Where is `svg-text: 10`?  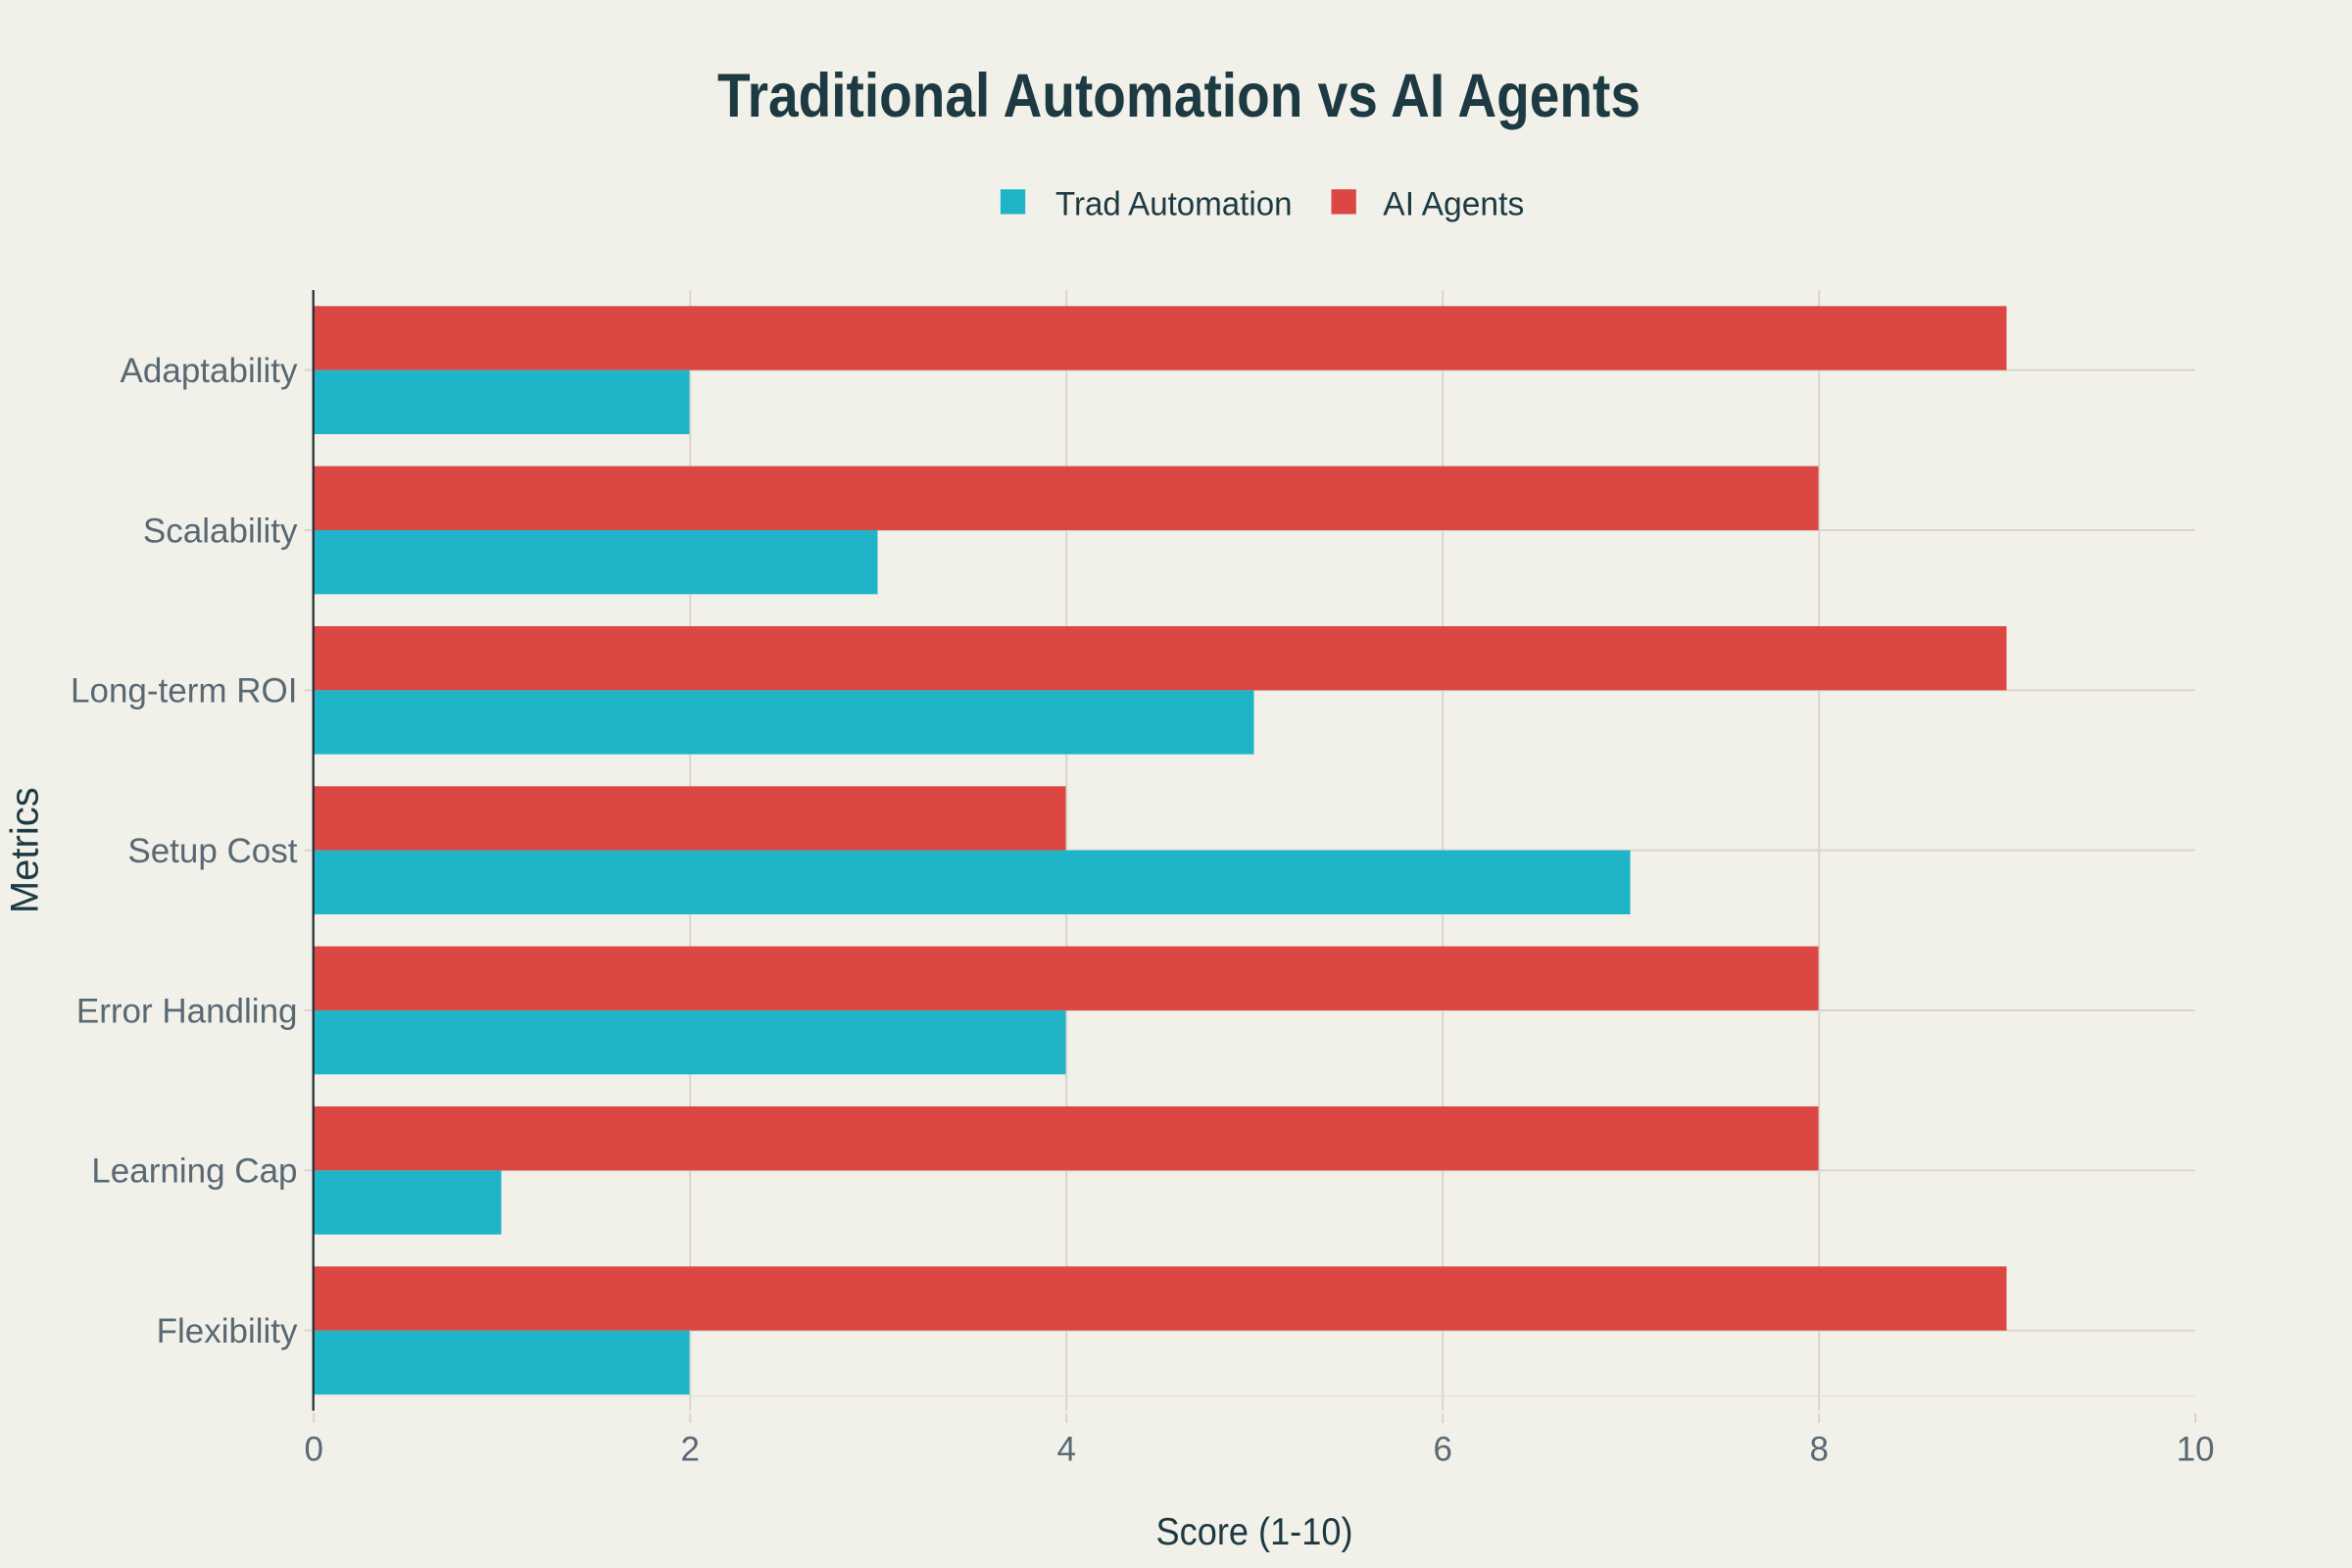
svg-text: 10 is located at coordinates (2196, 1450).